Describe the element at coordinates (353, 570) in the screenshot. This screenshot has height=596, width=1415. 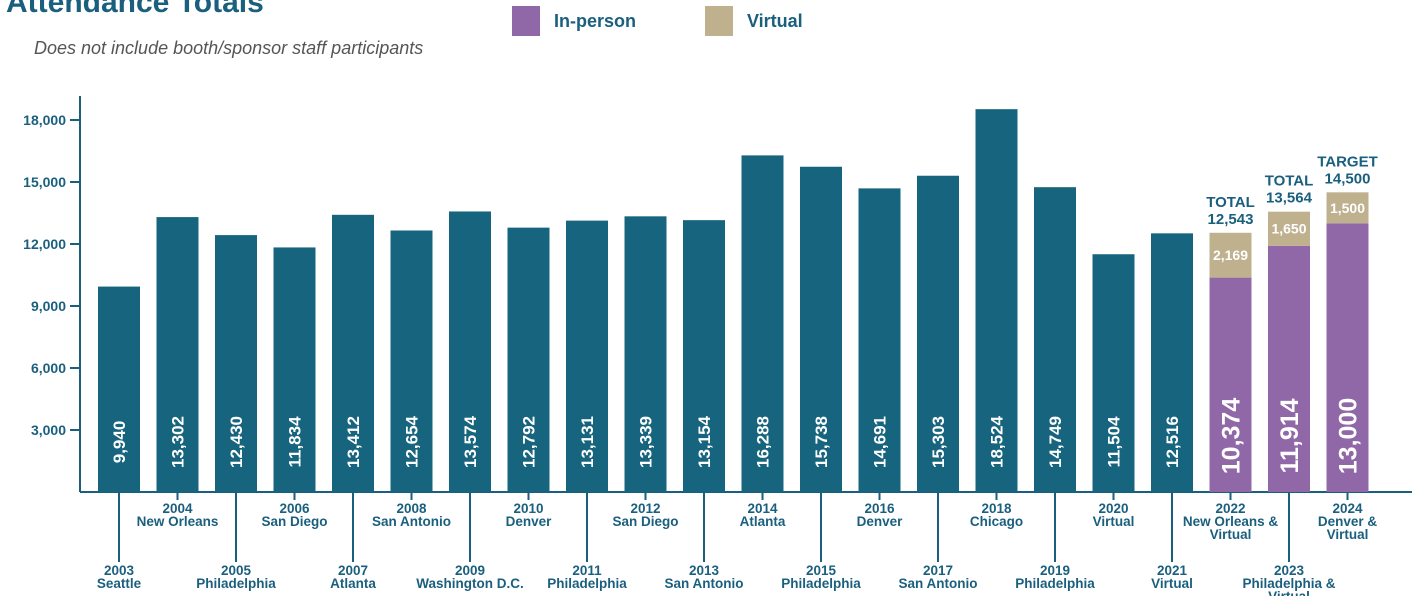
I see `category-year-label: 2007` at that location.